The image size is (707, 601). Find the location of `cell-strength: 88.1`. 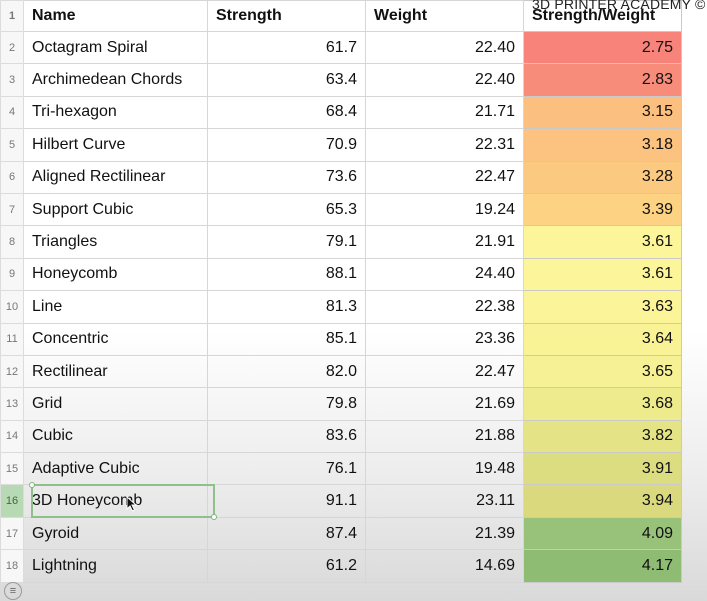

cell-strength: 88.1 is located at coordinates (286, 274).